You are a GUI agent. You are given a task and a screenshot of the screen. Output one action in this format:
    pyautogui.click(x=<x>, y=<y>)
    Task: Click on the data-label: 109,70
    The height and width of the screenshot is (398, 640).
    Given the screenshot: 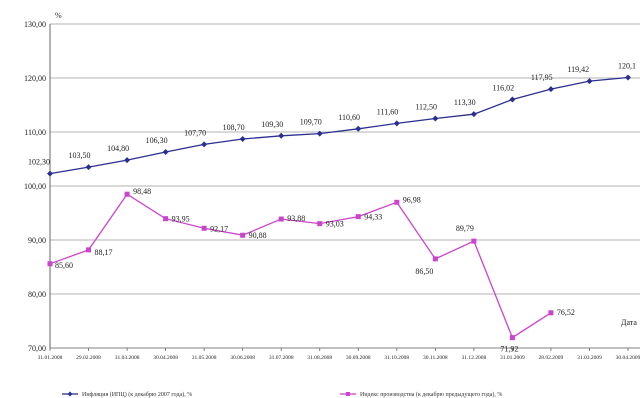 What is the action you would take?
    pyautogui.click(x=311, y=122)
    